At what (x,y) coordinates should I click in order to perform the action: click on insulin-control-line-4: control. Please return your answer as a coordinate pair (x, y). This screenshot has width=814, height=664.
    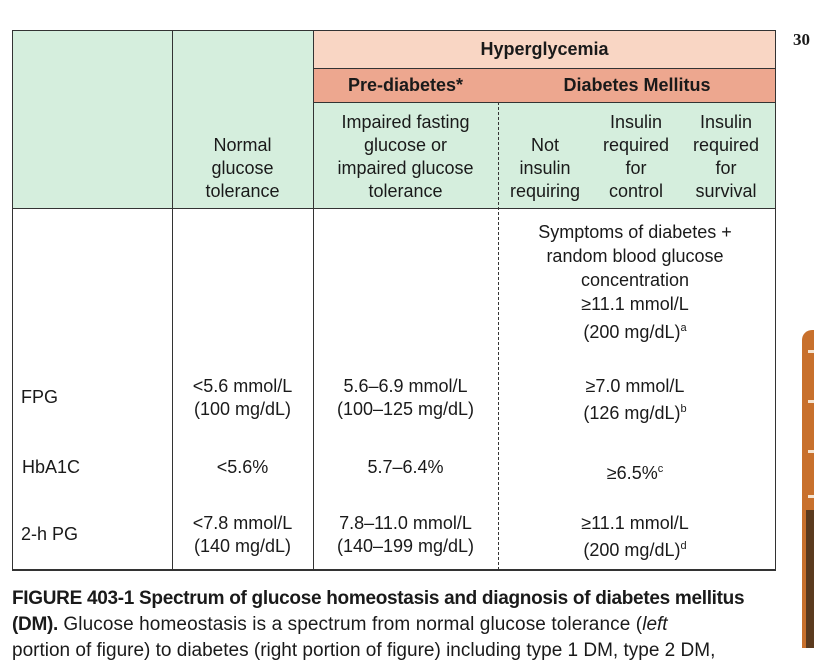
    Looking at the image, I should click on (636, 191).